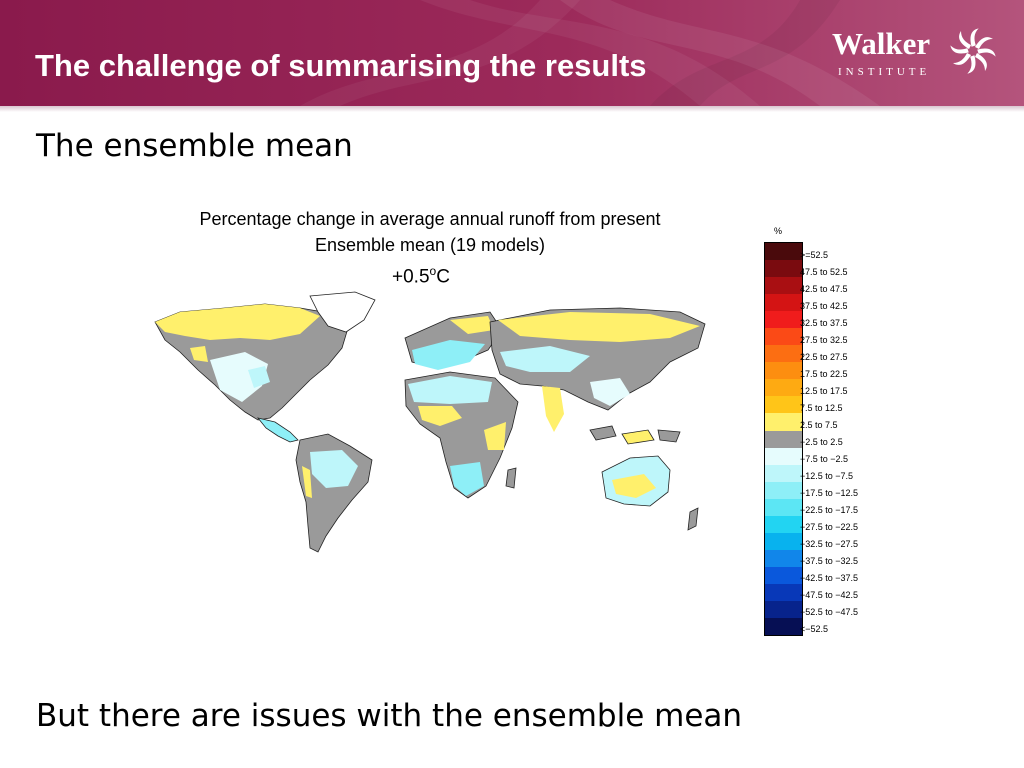 The image size is (1024, 768). I want to click on legend-label: −47.5 to −42.5, so click(829, 595).